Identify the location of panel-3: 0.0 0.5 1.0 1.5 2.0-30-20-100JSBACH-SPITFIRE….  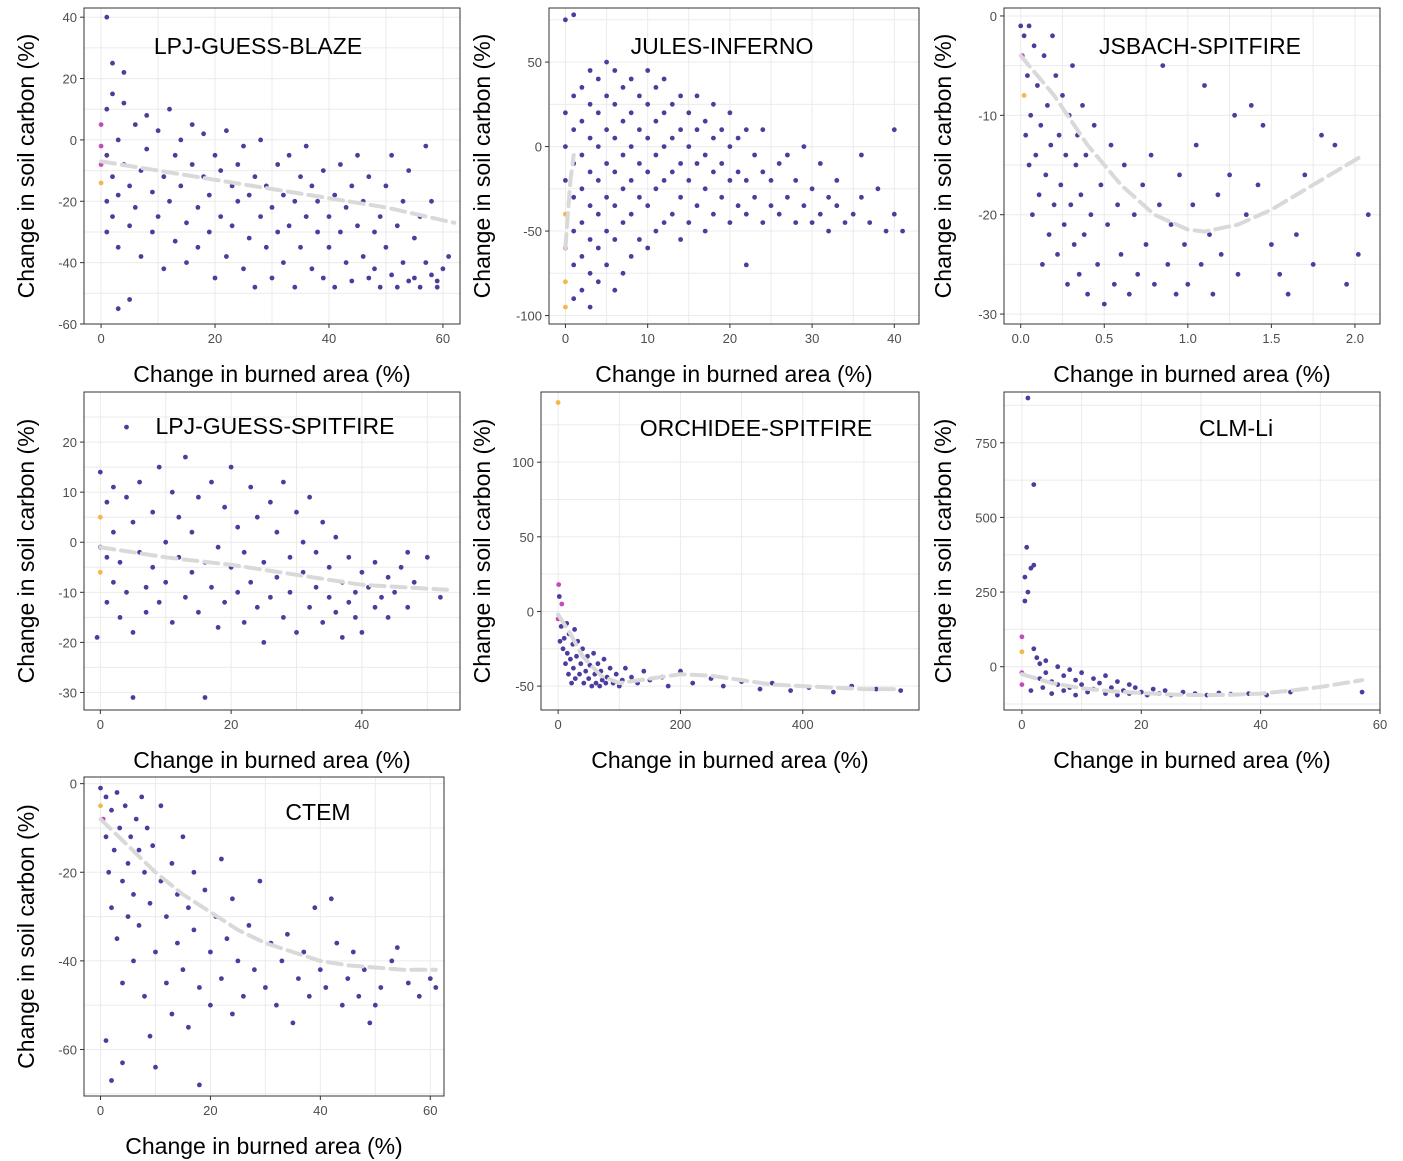
(1155, 197).